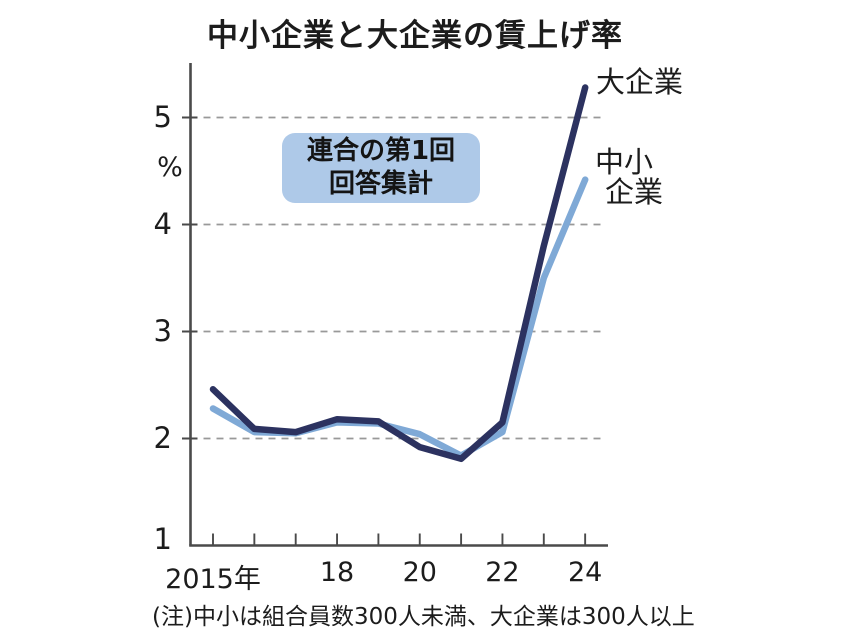 The image size is (859, 629). I want to click on y-tick-label: 4, so click(162, 223).